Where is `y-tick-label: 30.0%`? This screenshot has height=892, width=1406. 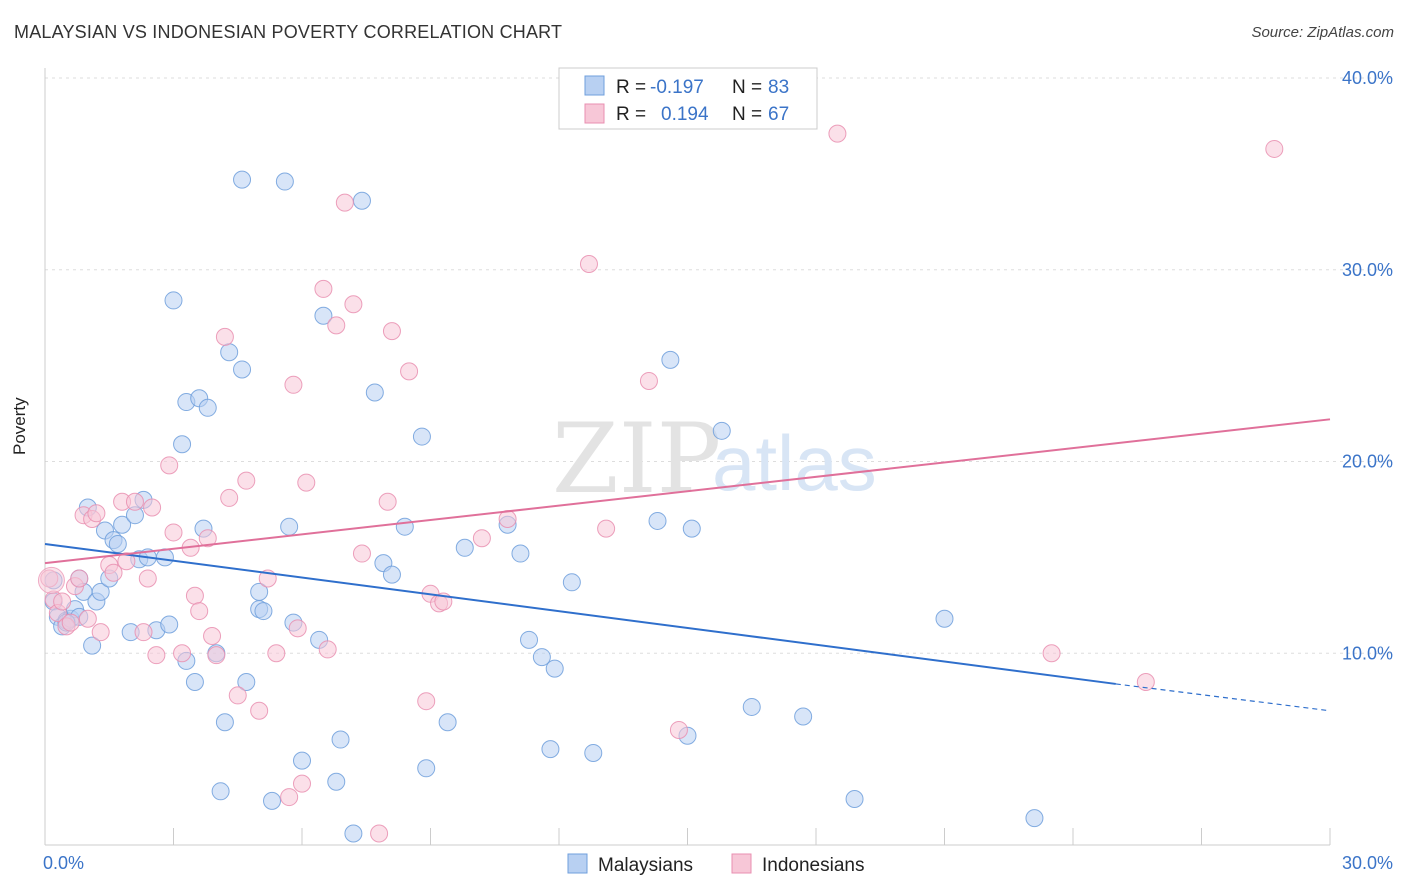
y-tick-label: 30.0% is located at coordinates (1367, 270).